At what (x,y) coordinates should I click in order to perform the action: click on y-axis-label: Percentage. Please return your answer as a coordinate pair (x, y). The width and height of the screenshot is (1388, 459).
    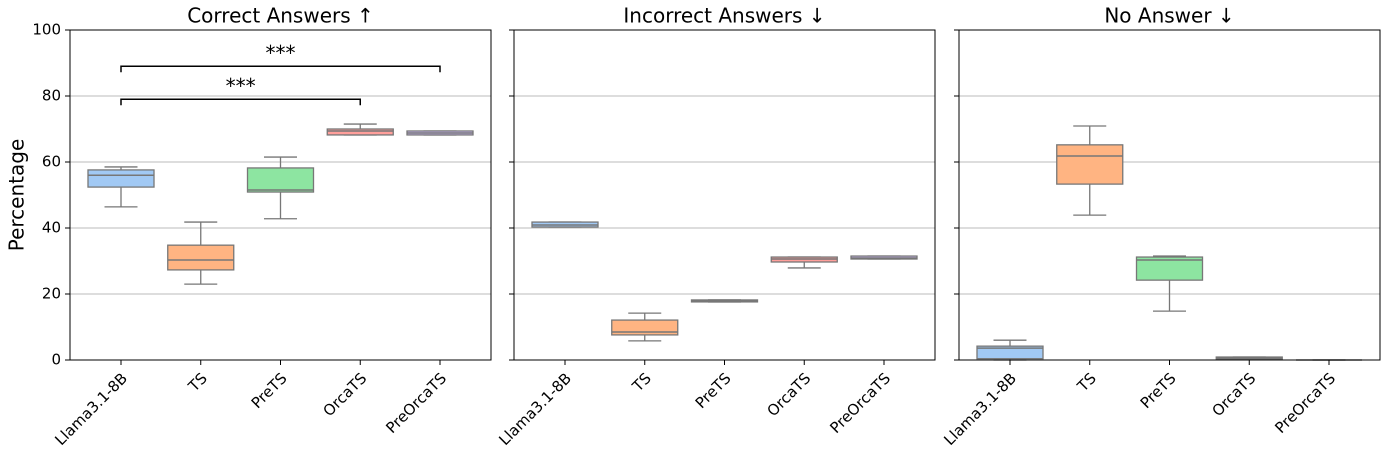
    Looking at the image, I should click on (17, 195).